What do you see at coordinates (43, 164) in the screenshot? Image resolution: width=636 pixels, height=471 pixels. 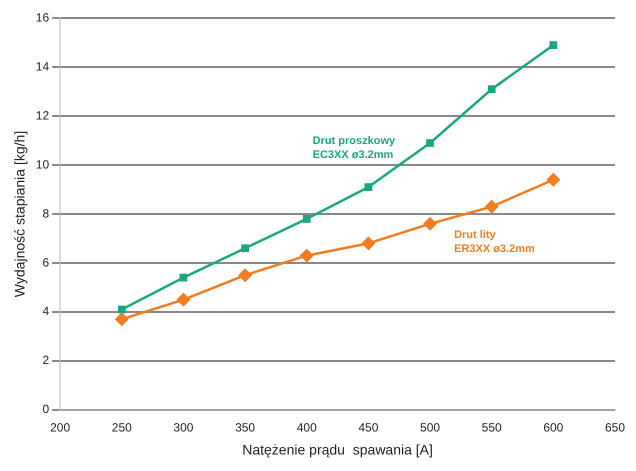 I see `y-tick-label: 10` at bounding box center [43, 164].